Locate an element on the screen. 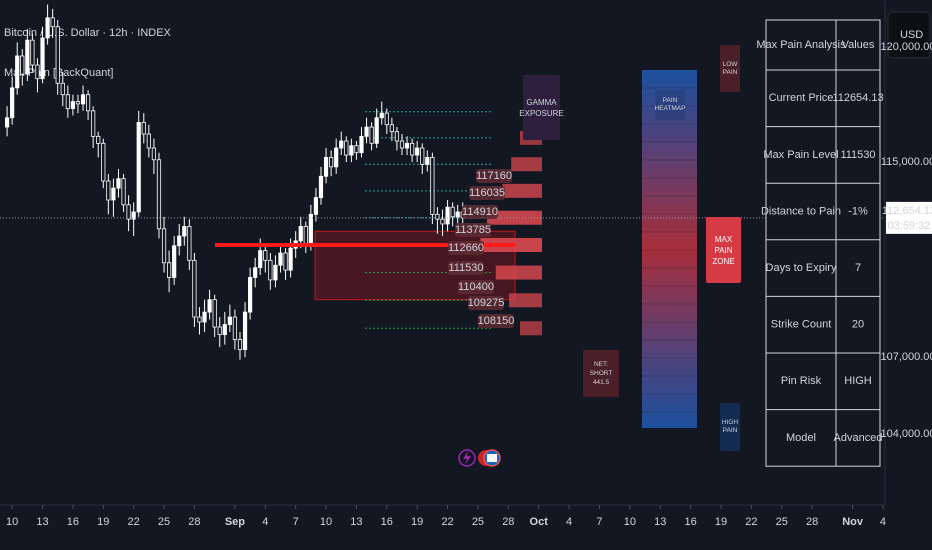 The height and width of the screenshot is (550, 932). net-position-box: NET: SHORT 441.5 is located at coordinates (601, 373).